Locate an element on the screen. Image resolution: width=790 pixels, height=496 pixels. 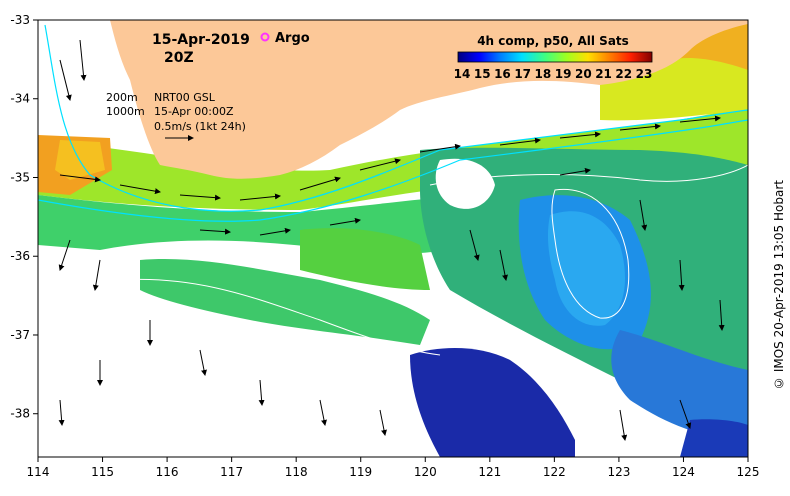
x-tick-label: 122 is located at coordinates (554, 472).